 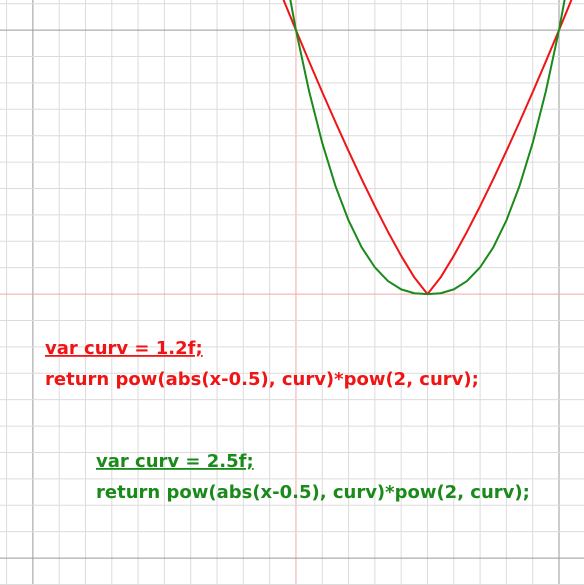 I want to click on code-declaration: var curv = 1.2f;, so click(x=124, y=348).